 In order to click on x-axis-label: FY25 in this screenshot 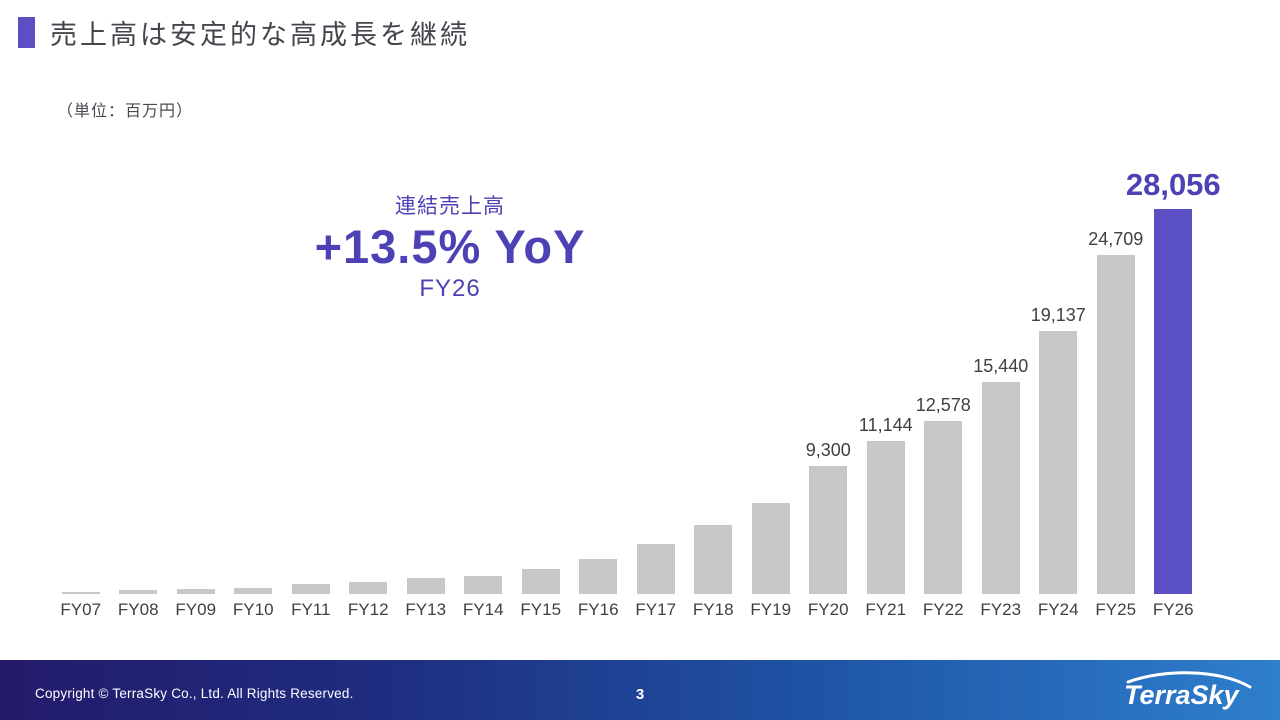, I will do `click(1116, 609)`.